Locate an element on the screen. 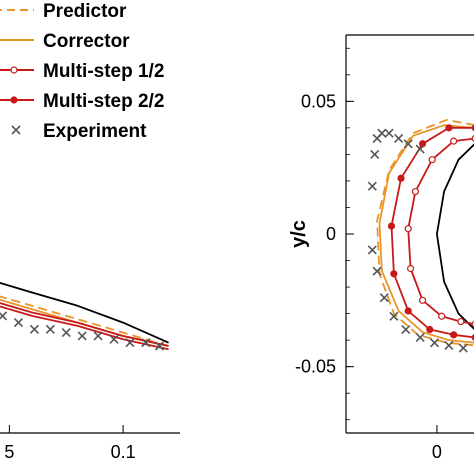 This screenshot has width=474, height=474. left-panel: 5 0.1 is located at coordinates (90, 372).